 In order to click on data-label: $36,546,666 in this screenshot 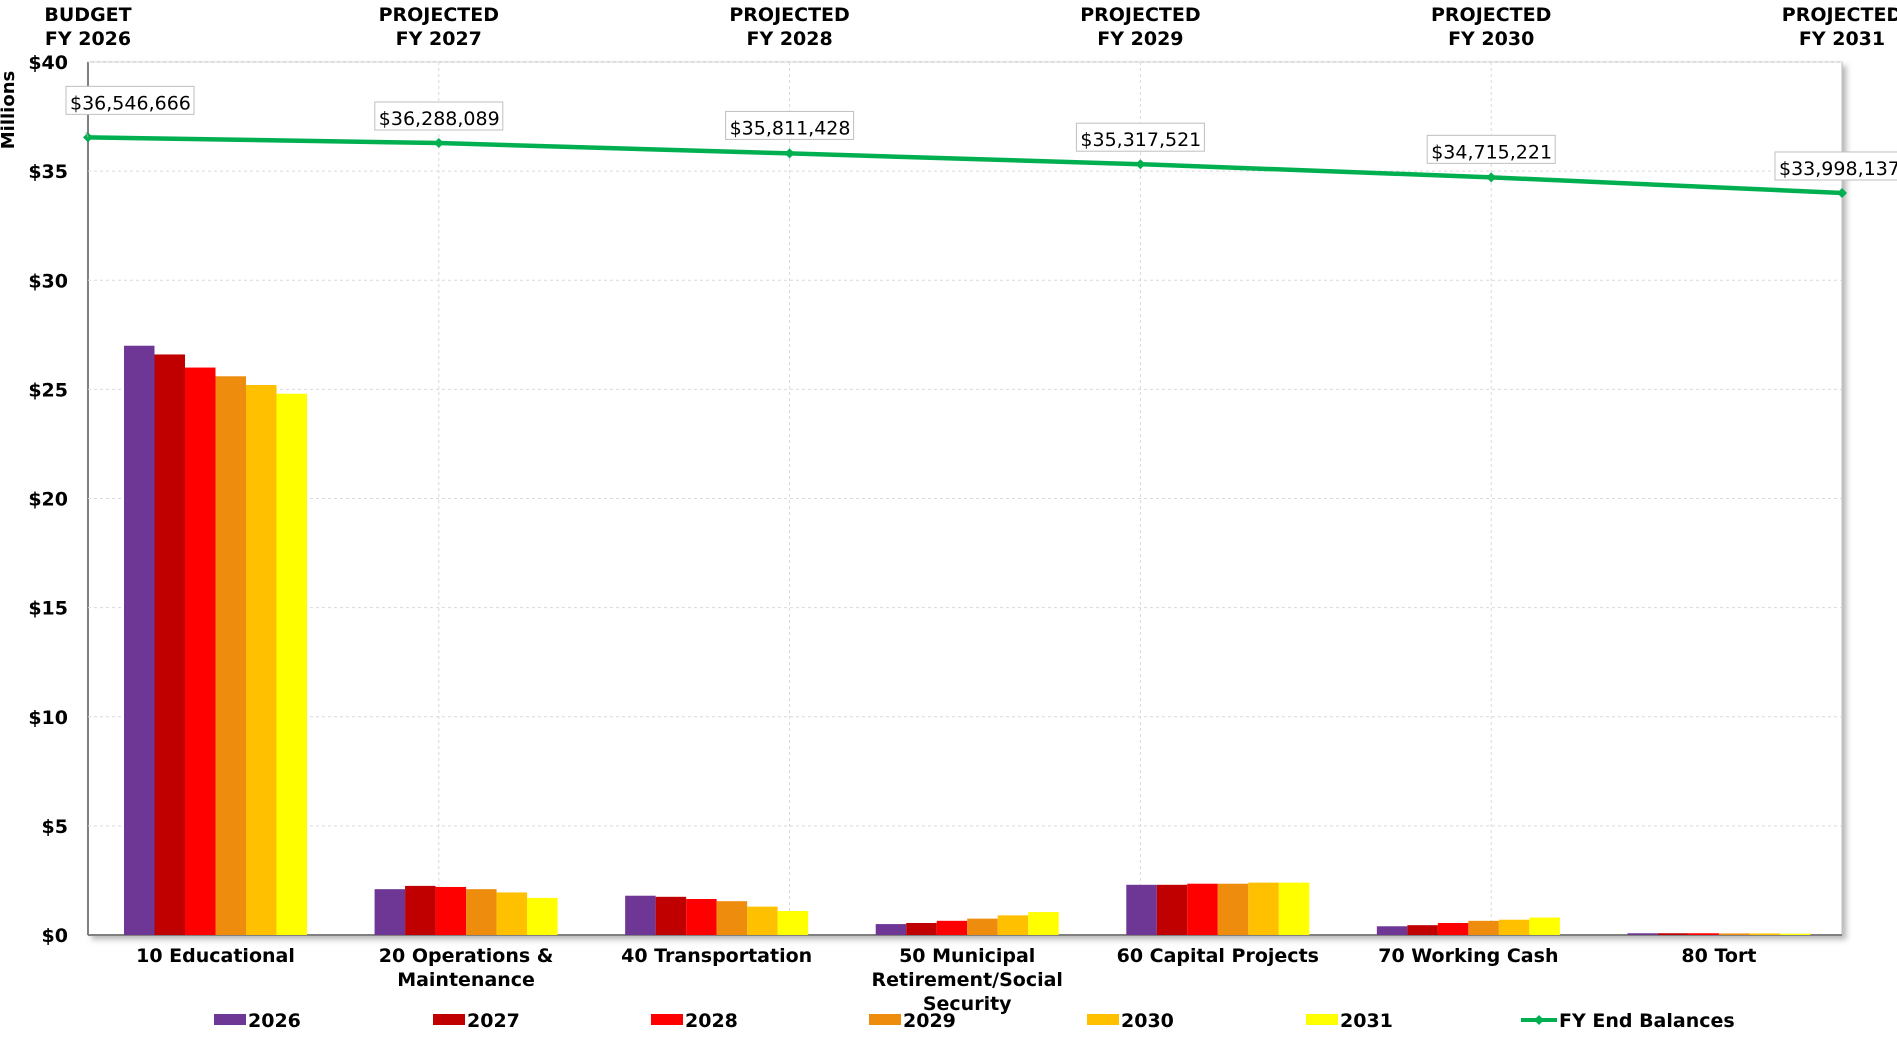, I will do `click(130, 103)`.